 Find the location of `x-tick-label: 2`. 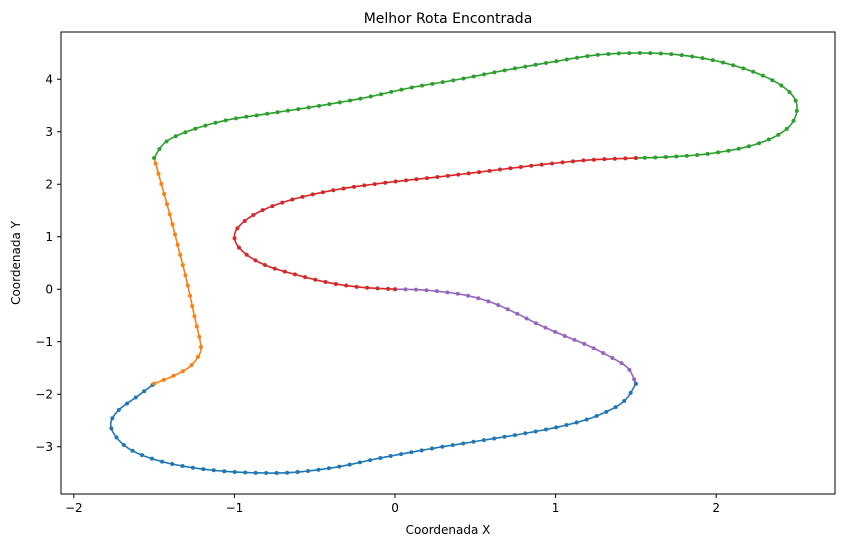

x-tick-label: 2 is located at coordinates (716, 508).